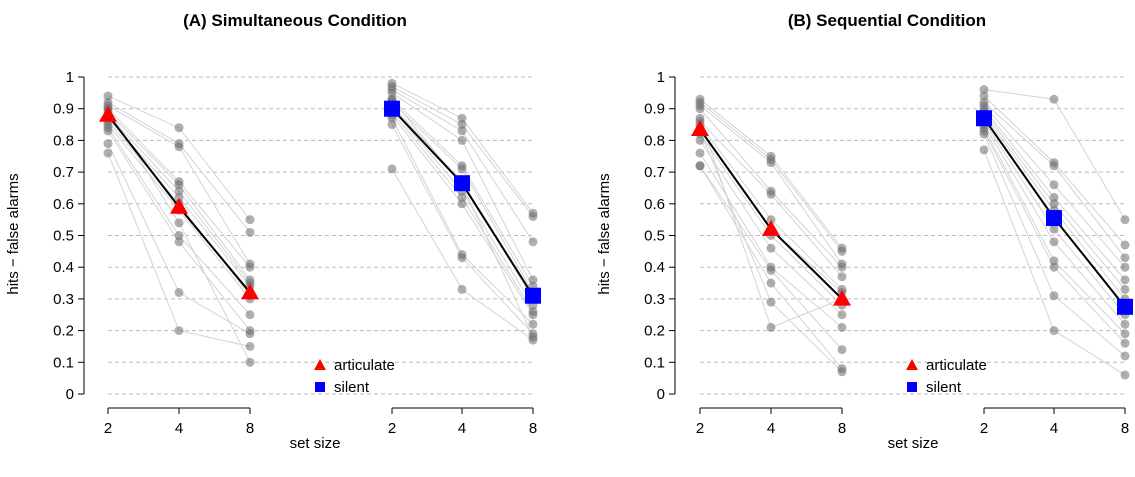  Describe the element at coordinates (654, 267) in the screenshot. I see `y-tick-label: 0.4` at that location.